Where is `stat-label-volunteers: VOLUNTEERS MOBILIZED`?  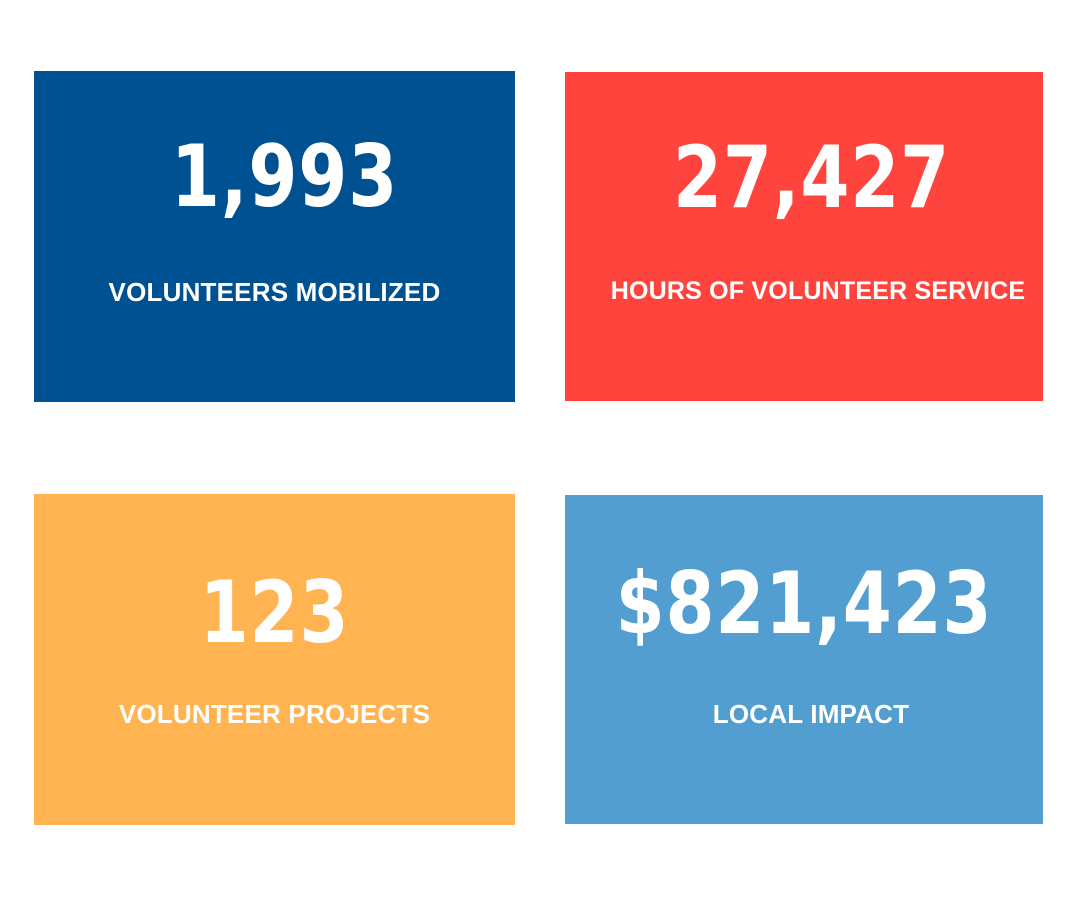
stat-label-volunteers: VOLUNTEERS MOBILIZED is located at coordinates (274, 292).